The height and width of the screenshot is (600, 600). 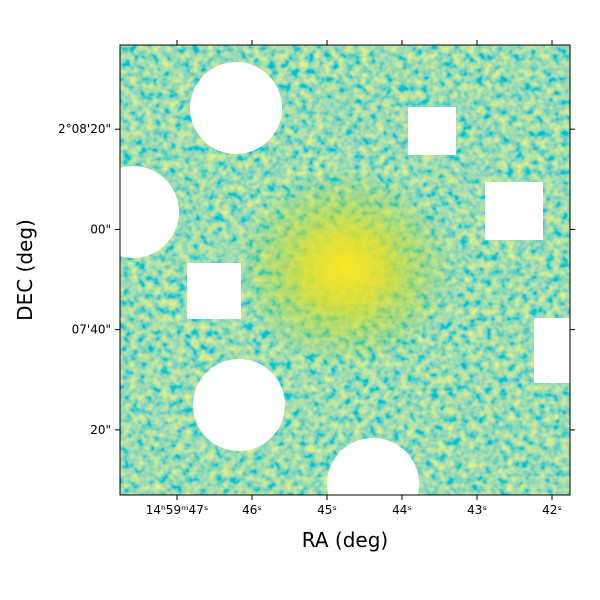 I want to click on y-axis-label: DEC (deg), so click(x=25, y=270).